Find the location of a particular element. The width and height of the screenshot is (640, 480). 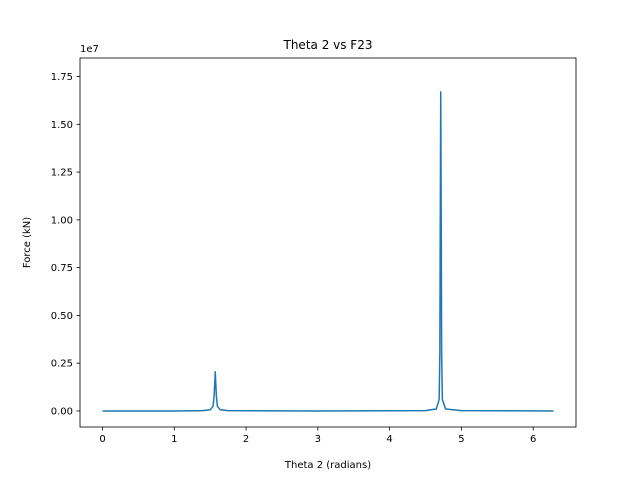

y-offset-label: 1e7 is located at coordinates (89, 49).